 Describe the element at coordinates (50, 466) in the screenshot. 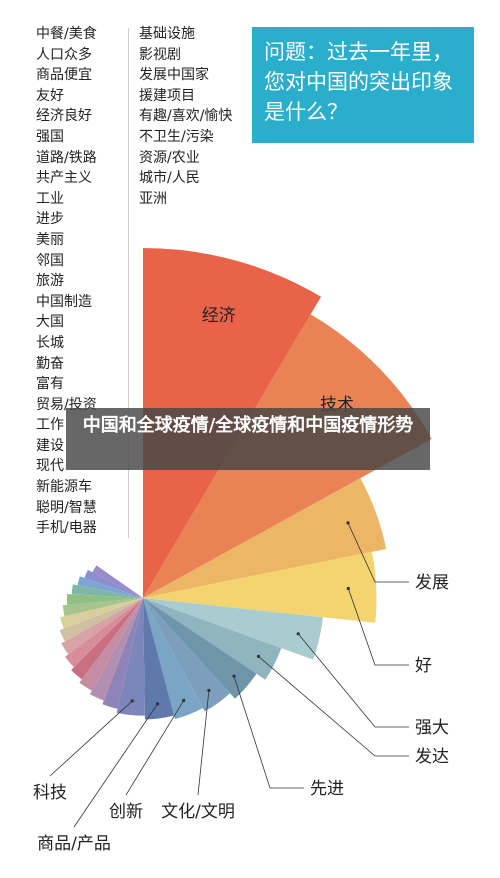

I see `legend-item: 现代` at that location.